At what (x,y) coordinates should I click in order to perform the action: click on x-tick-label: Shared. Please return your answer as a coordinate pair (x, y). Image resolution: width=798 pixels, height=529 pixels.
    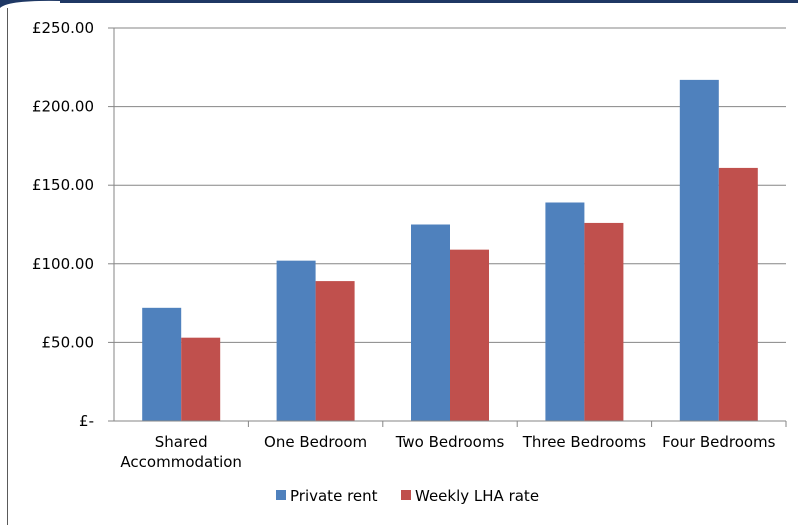
    Looking at the image, I should click on (181, 442).